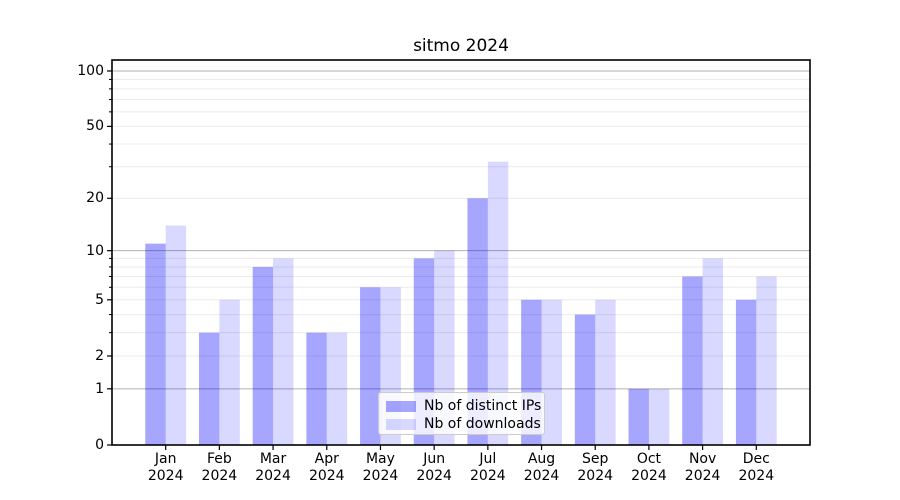  I want to click on bar-downloads-feb, so click(229, 372).